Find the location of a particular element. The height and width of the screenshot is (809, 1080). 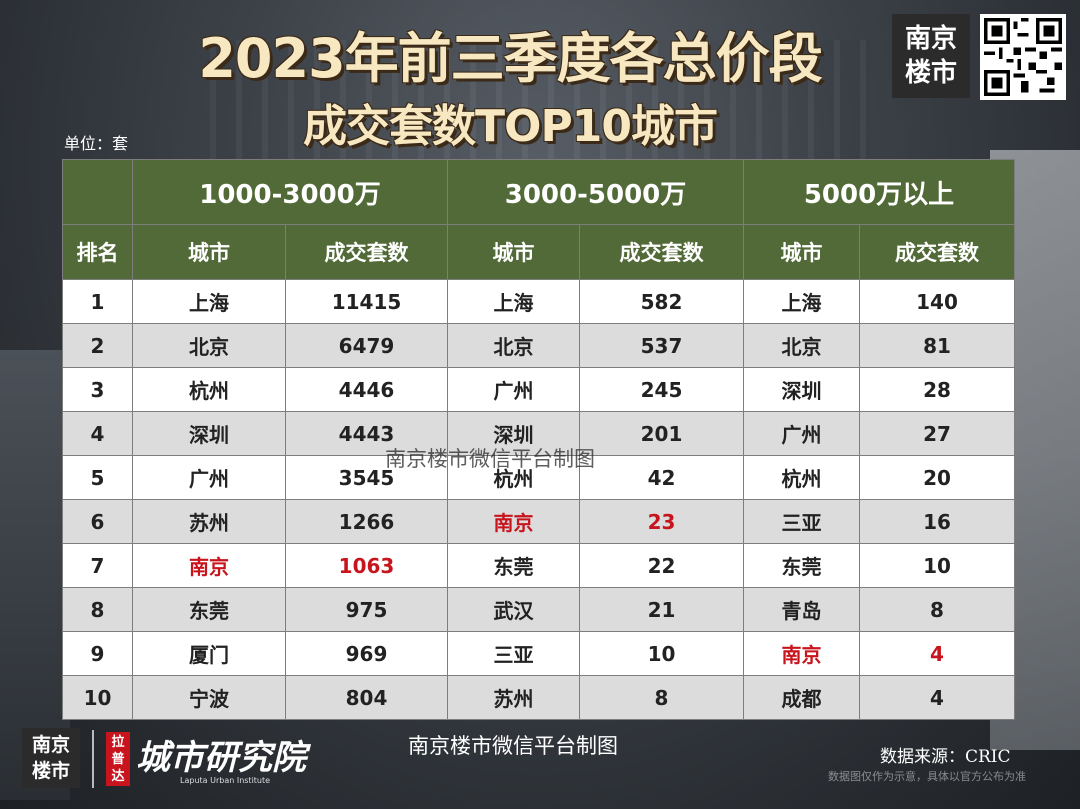

price-band-header: 1000-3000万 is located at coordinates (290, 192).